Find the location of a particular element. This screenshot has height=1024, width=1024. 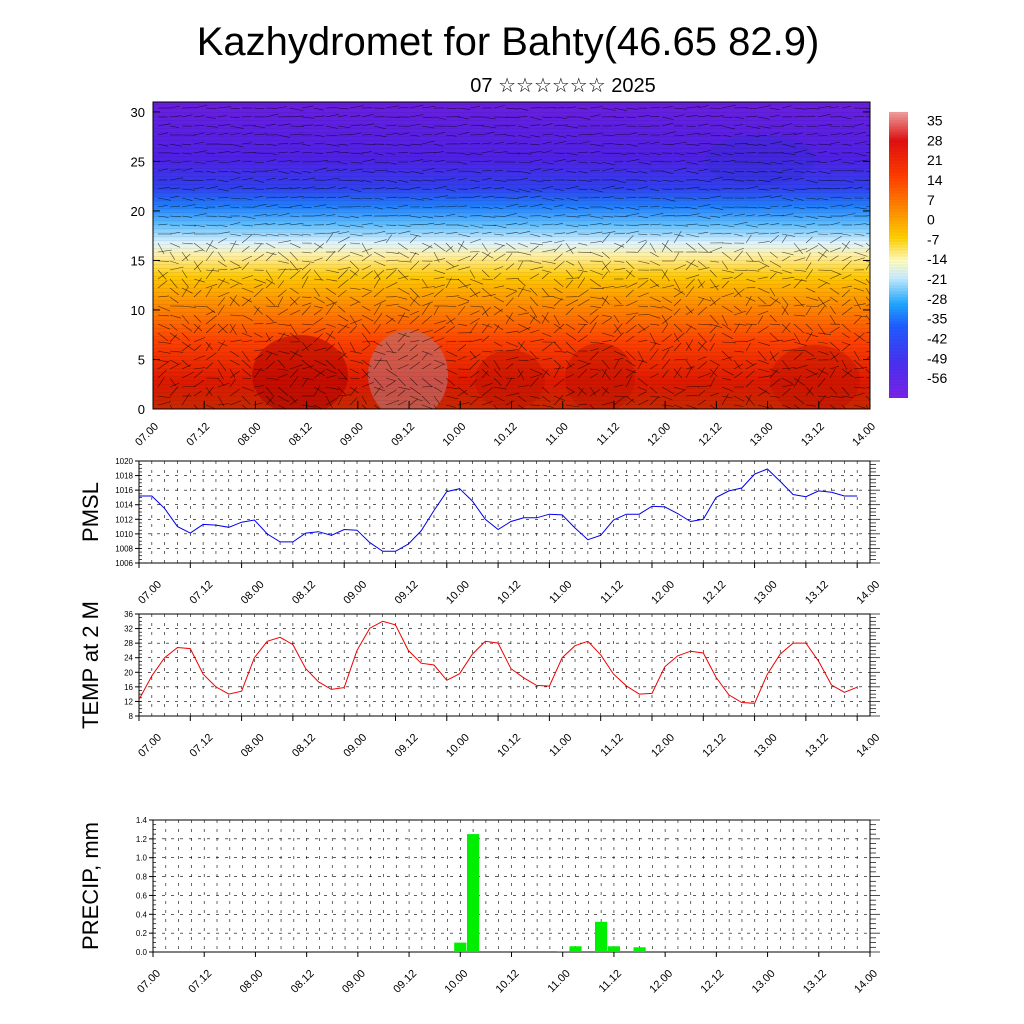

x-tick-label: 09.12 is located at coordinates (405, 982).